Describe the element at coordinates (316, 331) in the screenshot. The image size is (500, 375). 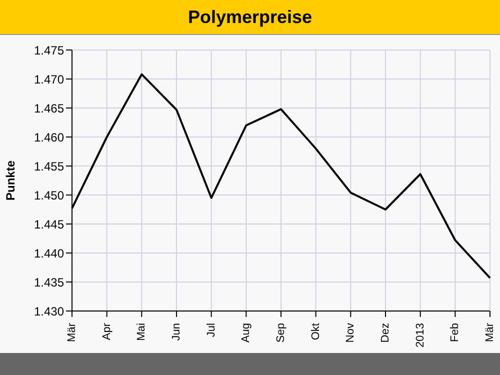
I see `x-tick-label: Okt` at that location.